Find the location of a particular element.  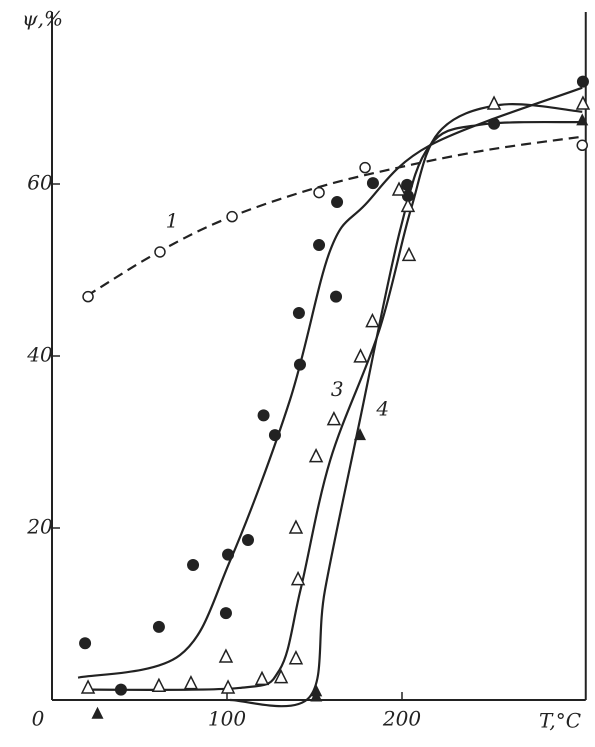

x-tick-label: 0 is located at coordinates (38, 719).